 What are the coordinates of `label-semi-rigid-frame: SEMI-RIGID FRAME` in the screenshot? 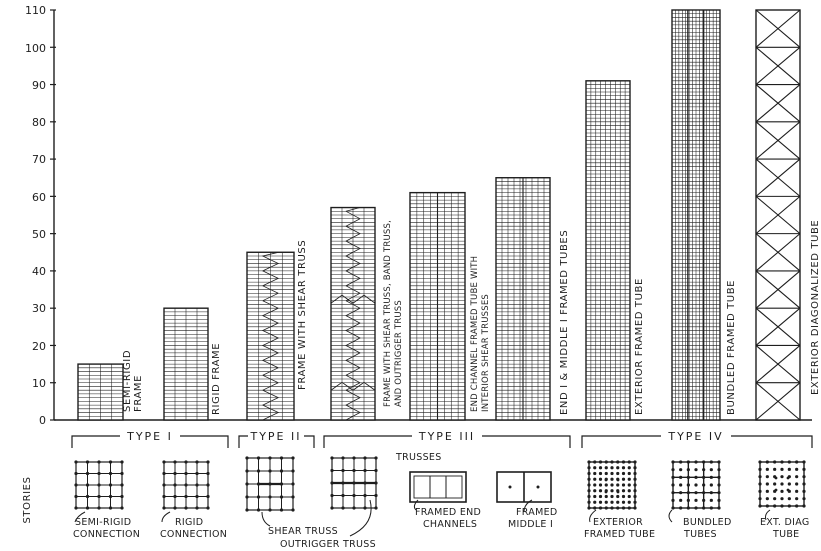 It's located at (133, 379).